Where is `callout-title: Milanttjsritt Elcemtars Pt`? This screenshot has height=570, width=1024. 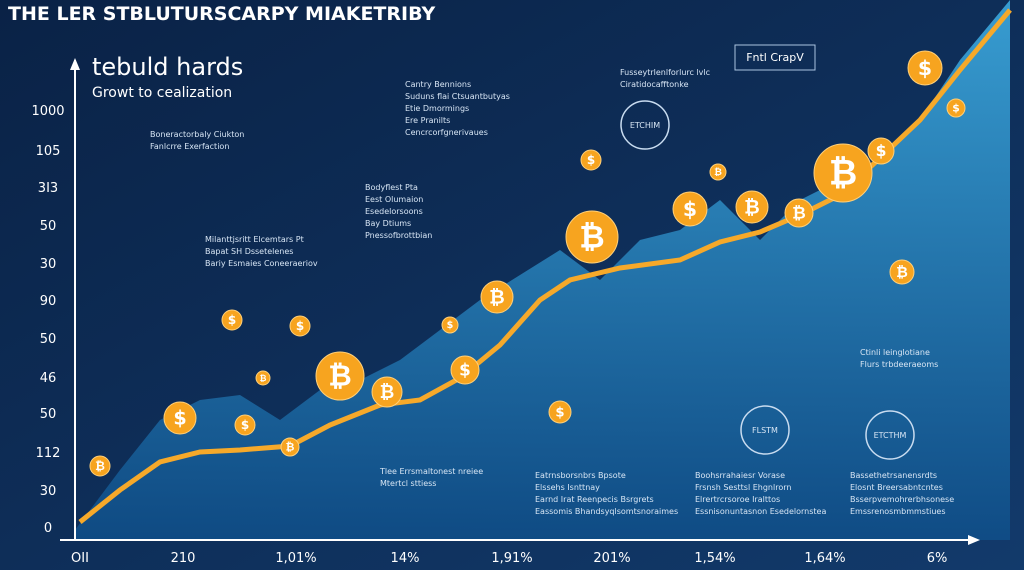
callout-title: Milanttjsritt Elcemtars Pt is located at coordinates (254, 239).